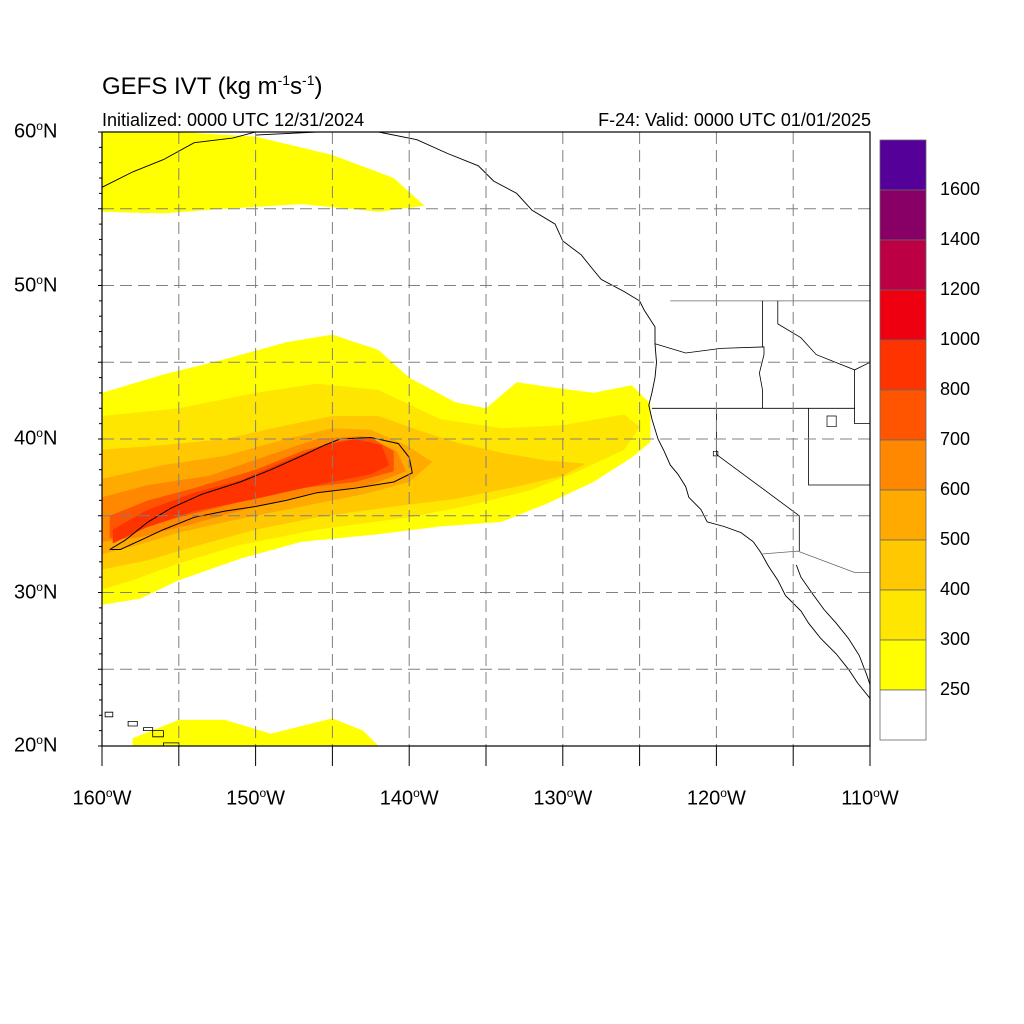 Image resolution: width=1024 pixels, height=1024 pixels. What do you see at coordinates (955, 489) in the screenshot?
I see `colorbar-label: 600` at bounding box center [955, 489].